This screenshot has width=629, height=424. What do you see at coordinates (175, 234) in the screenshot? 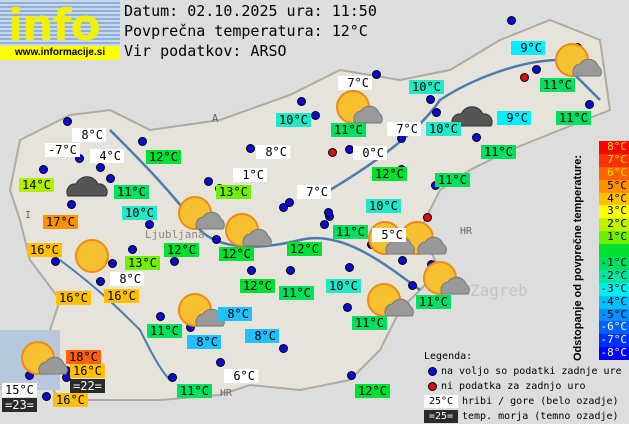
I see `ljubljana-label: Ljubljana` at bounding box center [175, 234].